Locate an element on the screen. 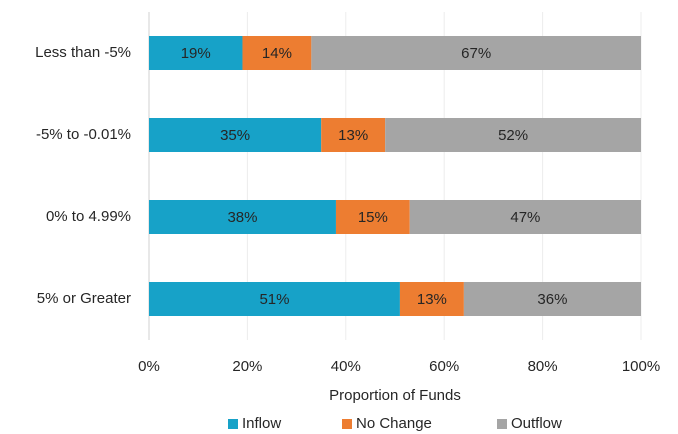 The height and width of the screenshot is (434, 678). legend-label: No Change is located at coordinates (394, 423).